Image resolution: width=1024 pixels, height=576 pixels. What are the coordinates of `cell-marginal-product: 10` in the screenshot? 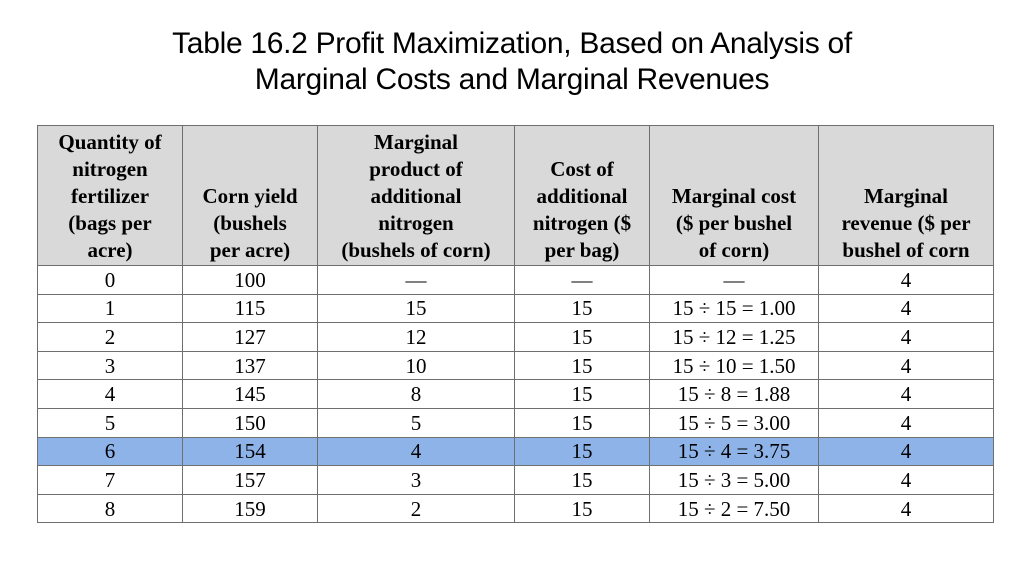 It's located at (416, 365).